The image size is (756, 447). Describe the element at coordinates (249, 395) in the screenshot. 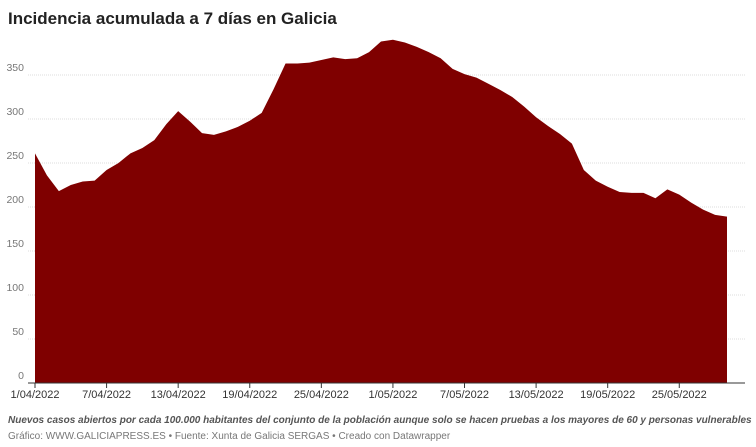

I see `x-tick-label: 19/04/2022` at that location.